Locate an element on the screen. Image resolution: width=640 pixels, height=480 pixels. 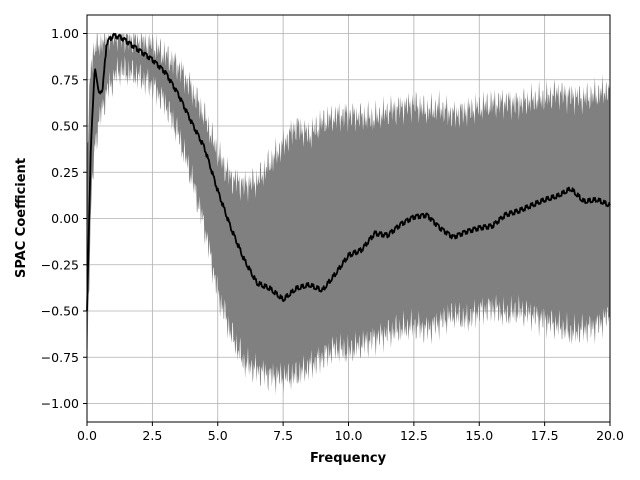
y-tick-label: −0.25 is located at coordinates (60, 264).